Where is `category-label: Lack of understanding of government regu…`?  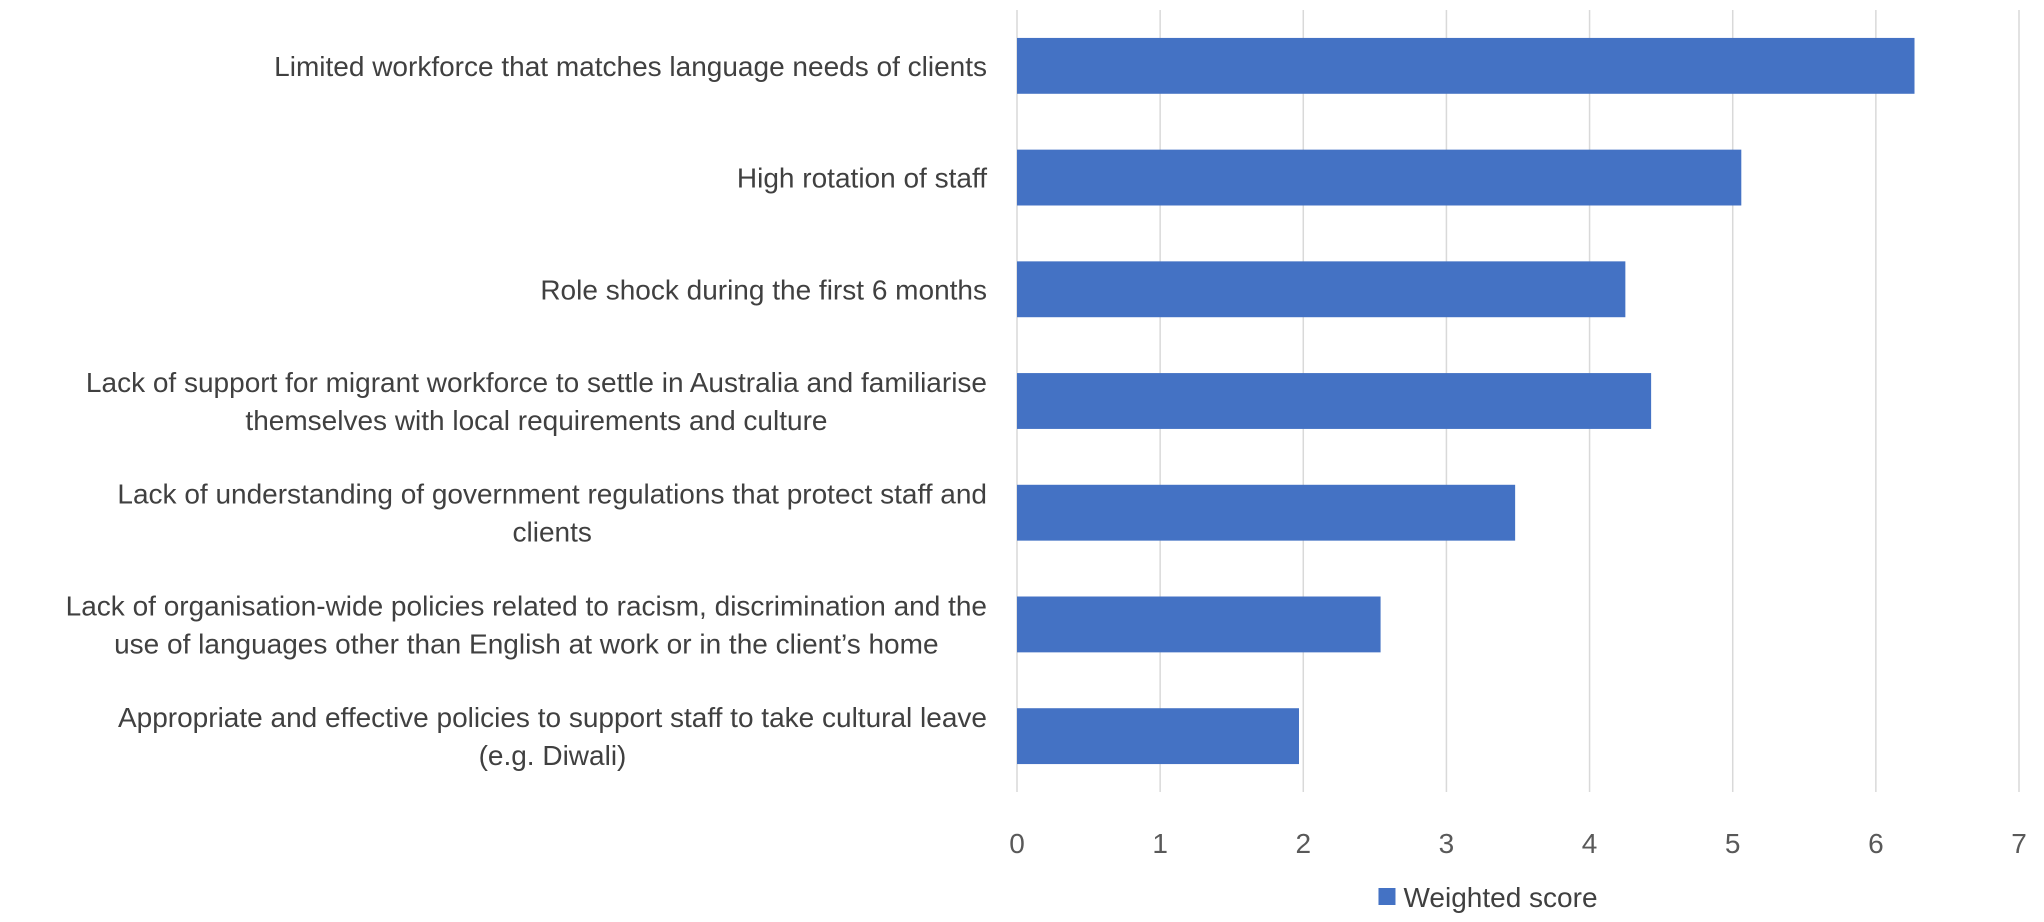
category-label: Lack of understanding of government regu… is located at coordinates (552, 513).